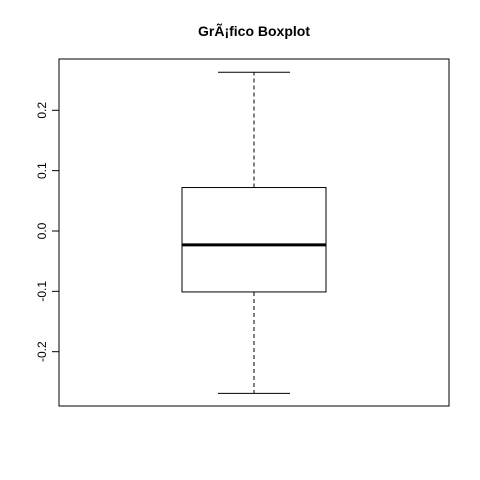 The image size is (480, 480). I want to click on y-tick-label: -0.2, so click(42, 351).